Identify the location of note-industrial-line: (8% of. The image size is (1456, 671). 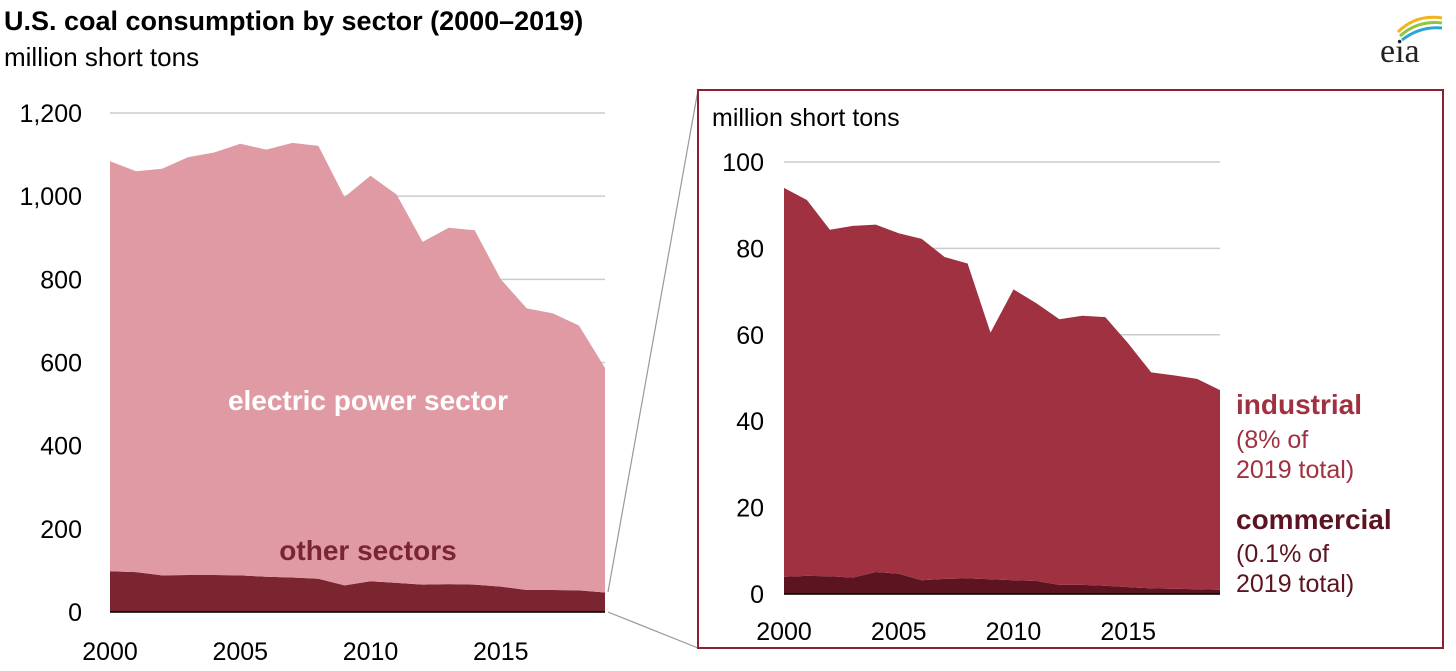
(1272, 440).